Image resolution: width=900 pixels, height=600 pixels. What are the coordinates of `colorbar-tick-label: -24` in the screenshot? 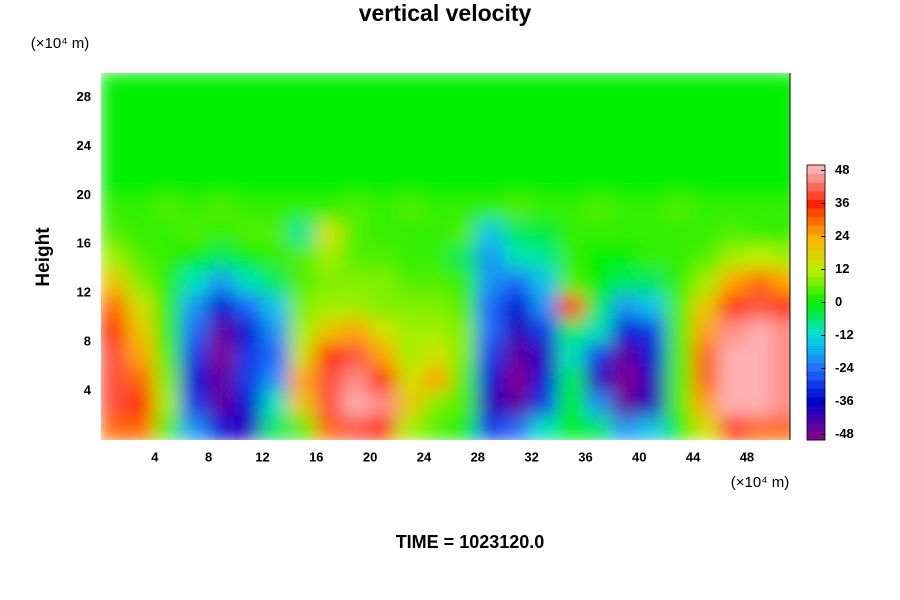 It's located at (845, 367).